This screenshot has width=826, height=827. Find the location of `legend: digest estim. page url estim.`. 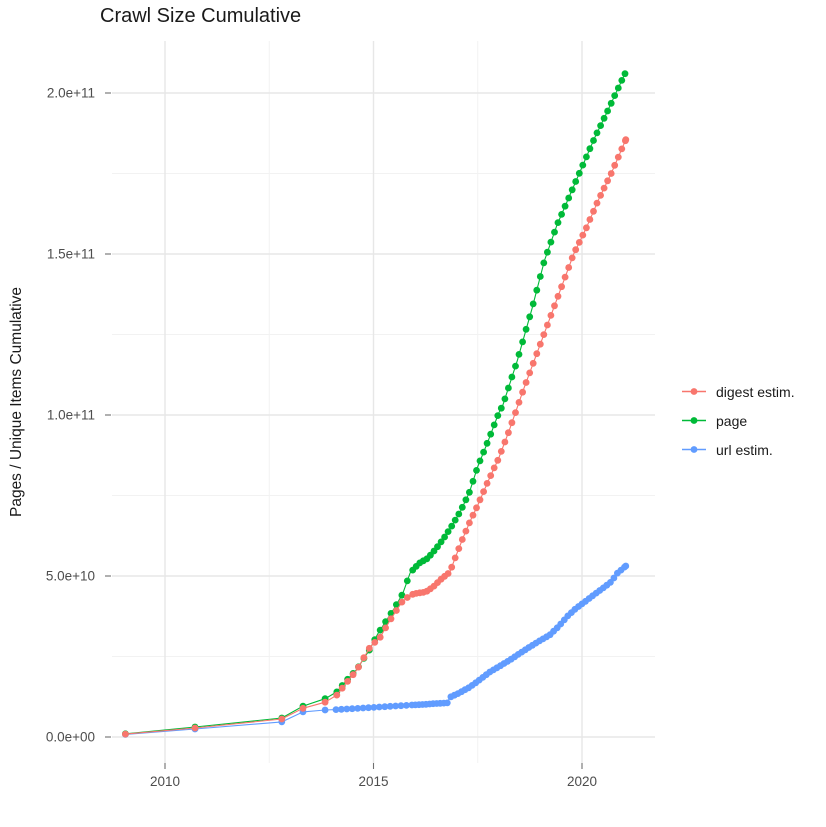

legend: digest estim. page url estim. is located at coordinates (738, 420).